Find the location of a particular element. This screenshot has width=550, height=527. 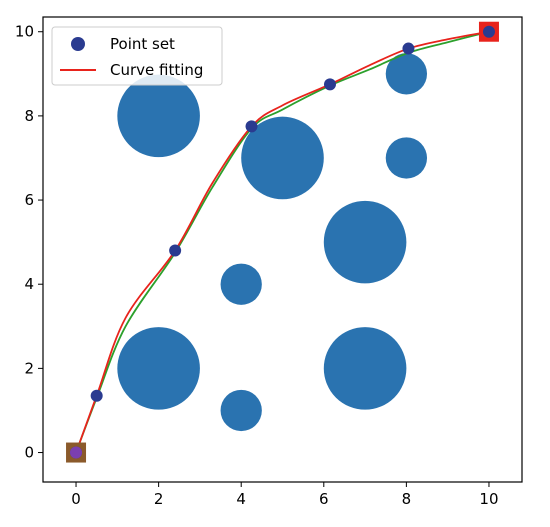

x-tick-label: 0 is located at coordinates (76, 499).